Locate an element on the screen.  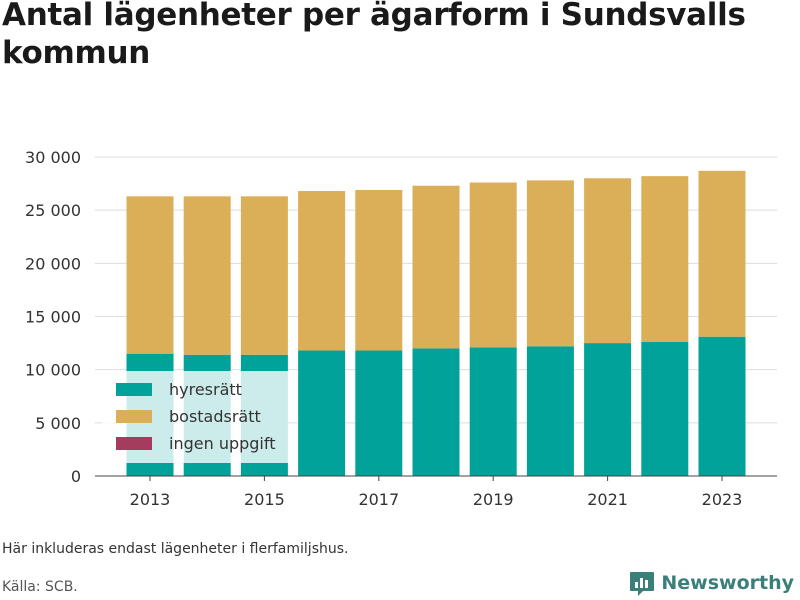
y-tick-label: 10 000 is located at coordinates (53, 370).